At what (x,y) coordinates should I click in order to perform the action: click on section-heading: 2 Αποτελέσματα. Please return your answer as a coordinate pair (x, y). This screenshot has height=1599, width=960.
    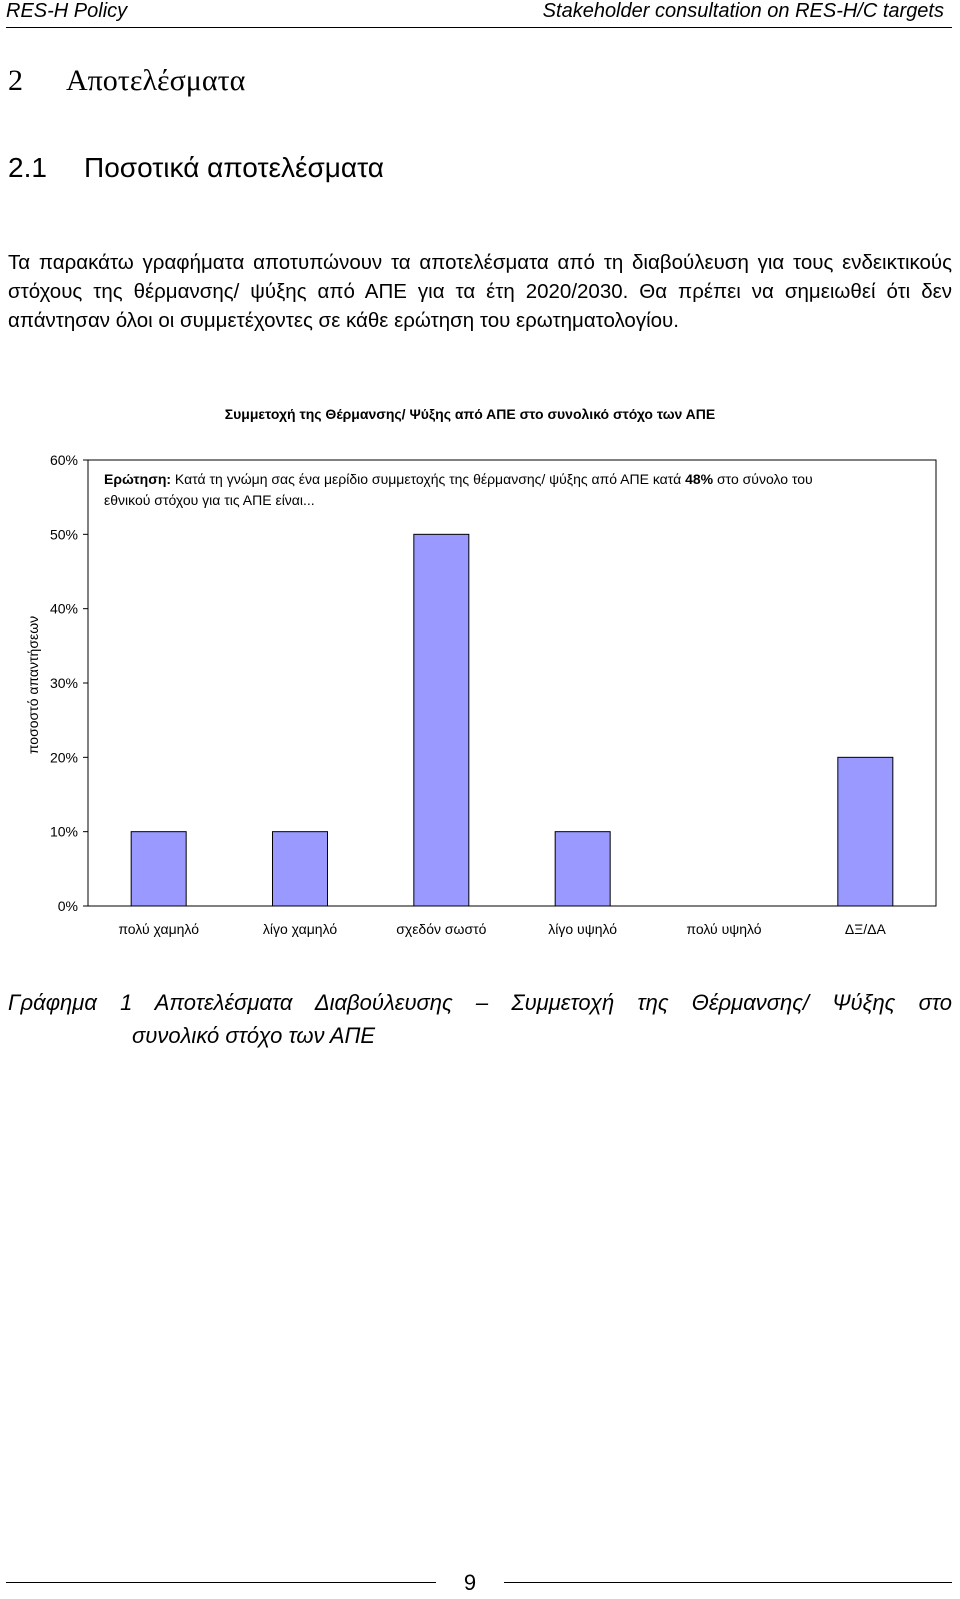
    Looking at the image, I should click on (126, 81).